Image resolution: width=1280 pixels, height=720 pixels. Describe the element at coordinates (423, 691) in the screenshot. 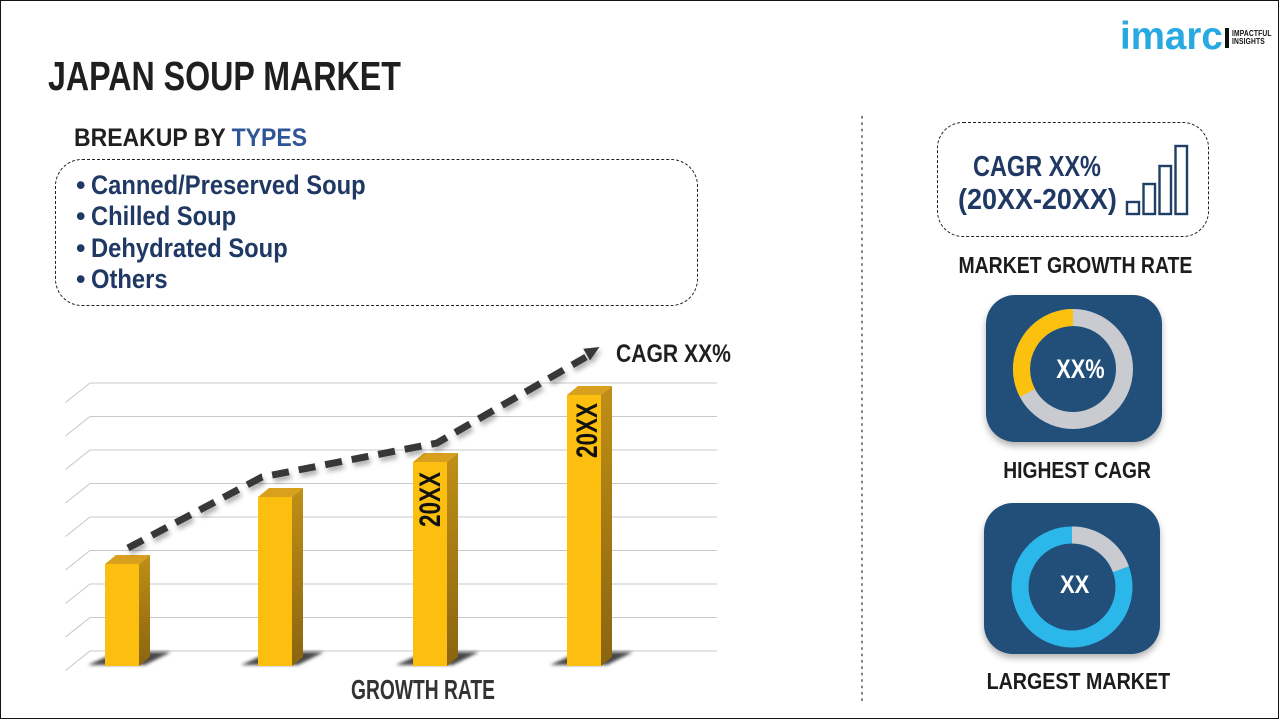

I see `svg-text: GROWTH RATE` at that location.